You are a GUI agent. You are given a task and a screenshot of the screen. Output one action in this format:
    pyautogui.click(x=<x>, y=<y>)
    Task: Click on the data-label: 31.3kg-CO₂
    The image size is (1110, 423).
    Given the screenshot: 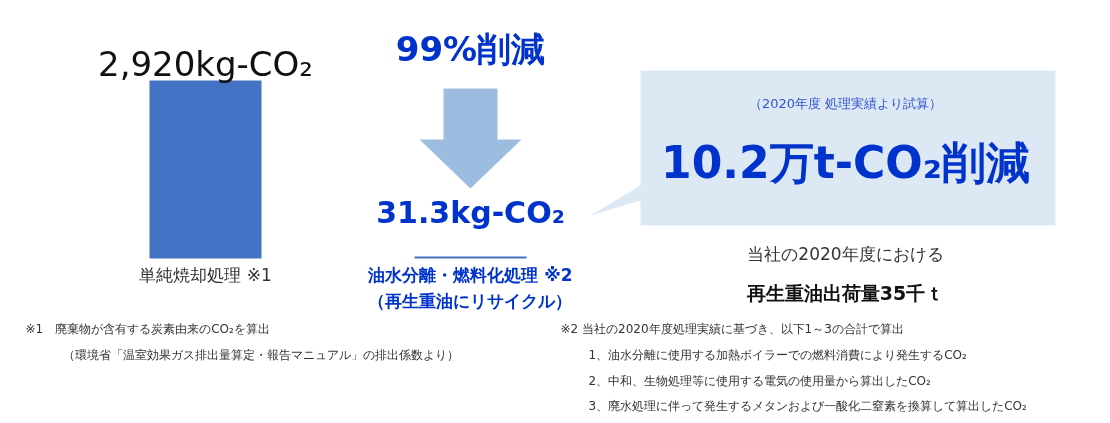 What is the action you would take?
    pyautogui.click(x=470, y=212)
    